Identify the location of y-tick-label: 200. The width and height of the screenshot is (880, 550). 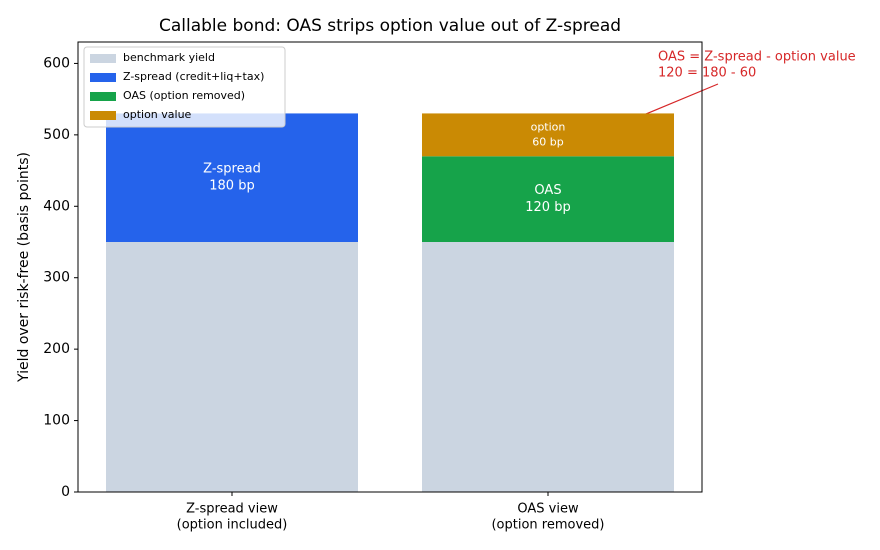
(56, 349).